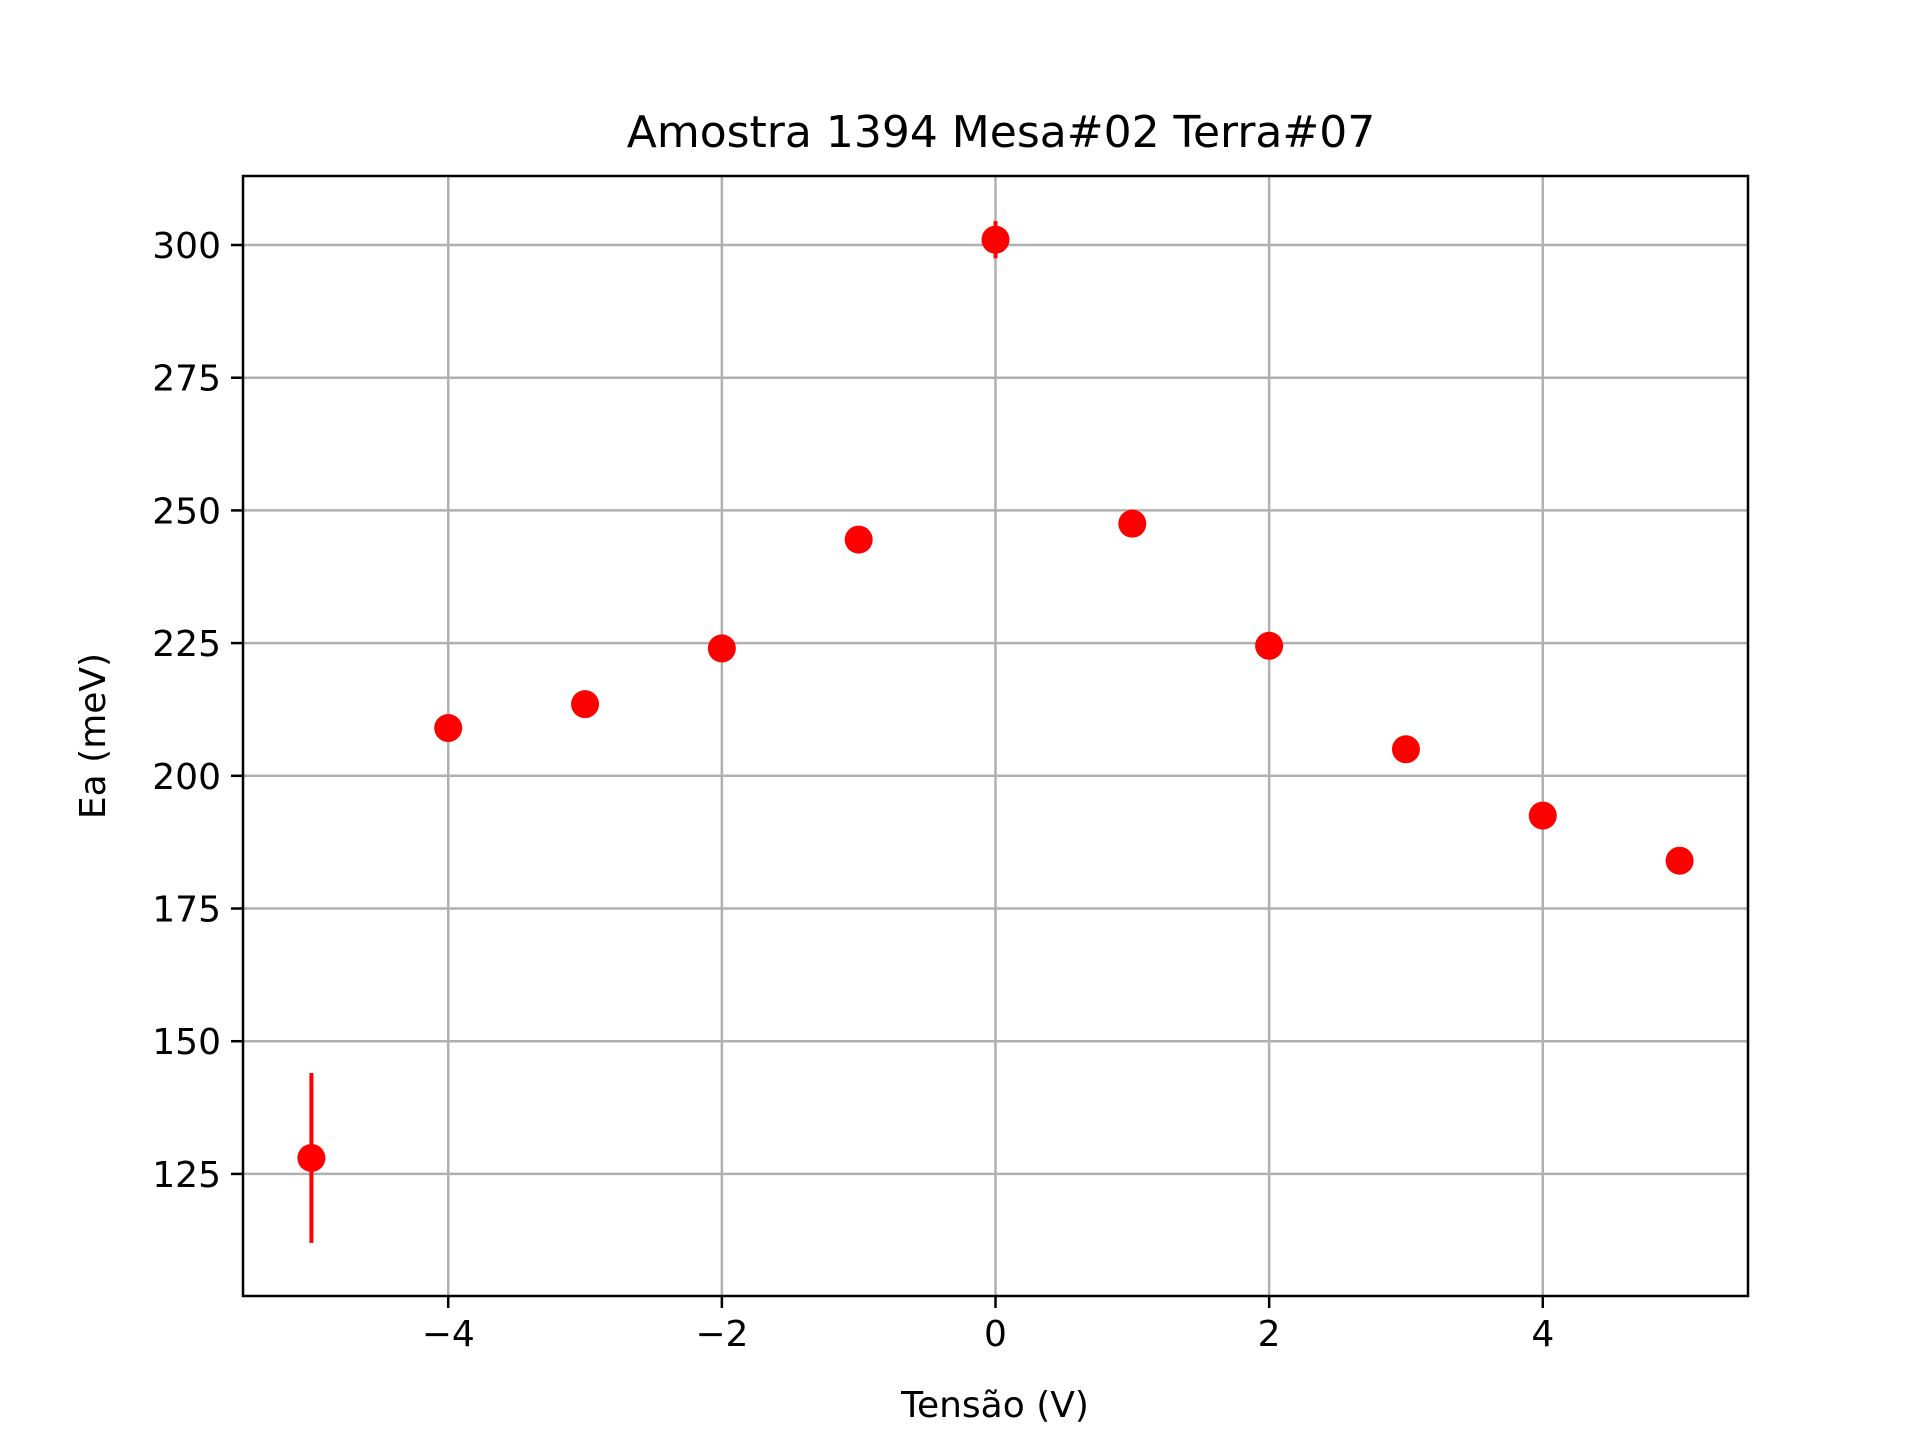 This screenshot has height=1440, width=1920. What do you see at coordinates (721, 1334) in the screenshot?
I see `x-tick-label: −2` at bounding box center [721, 1334].